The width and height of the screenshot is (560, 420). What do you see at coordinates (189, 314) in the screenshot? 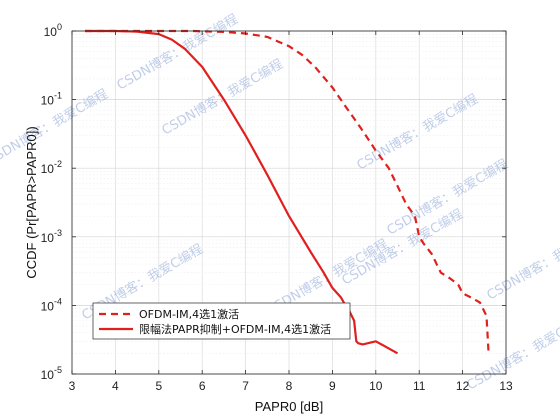
I see `legend-label: OFDM-IM,4选1激活` at bounding box center [189, 314].